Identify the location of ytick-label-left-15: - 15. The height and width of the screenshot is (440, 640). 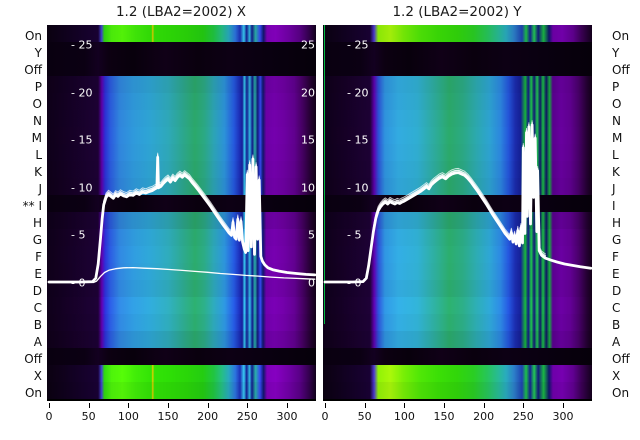
(358, 140).